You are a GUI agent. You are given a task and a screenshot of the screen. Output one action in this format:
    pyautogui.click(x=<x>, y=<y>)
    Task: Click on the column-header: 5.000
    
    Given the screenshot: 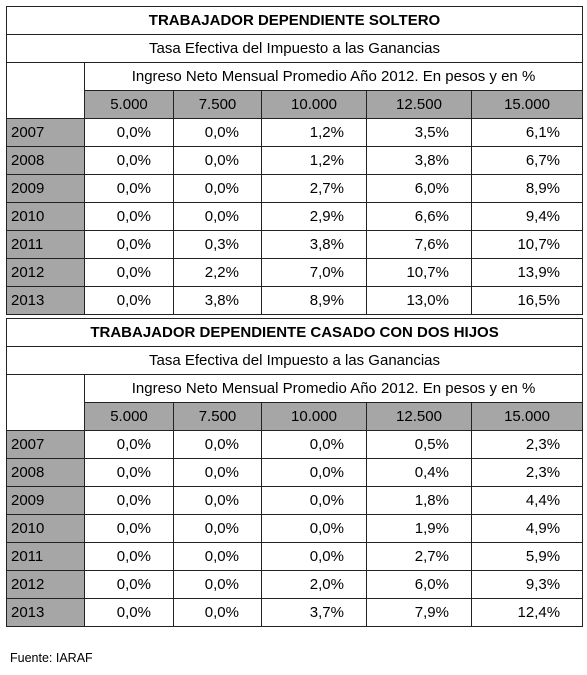 What is the action you would take?
    pyautogui.click(x=129, y=416)
    